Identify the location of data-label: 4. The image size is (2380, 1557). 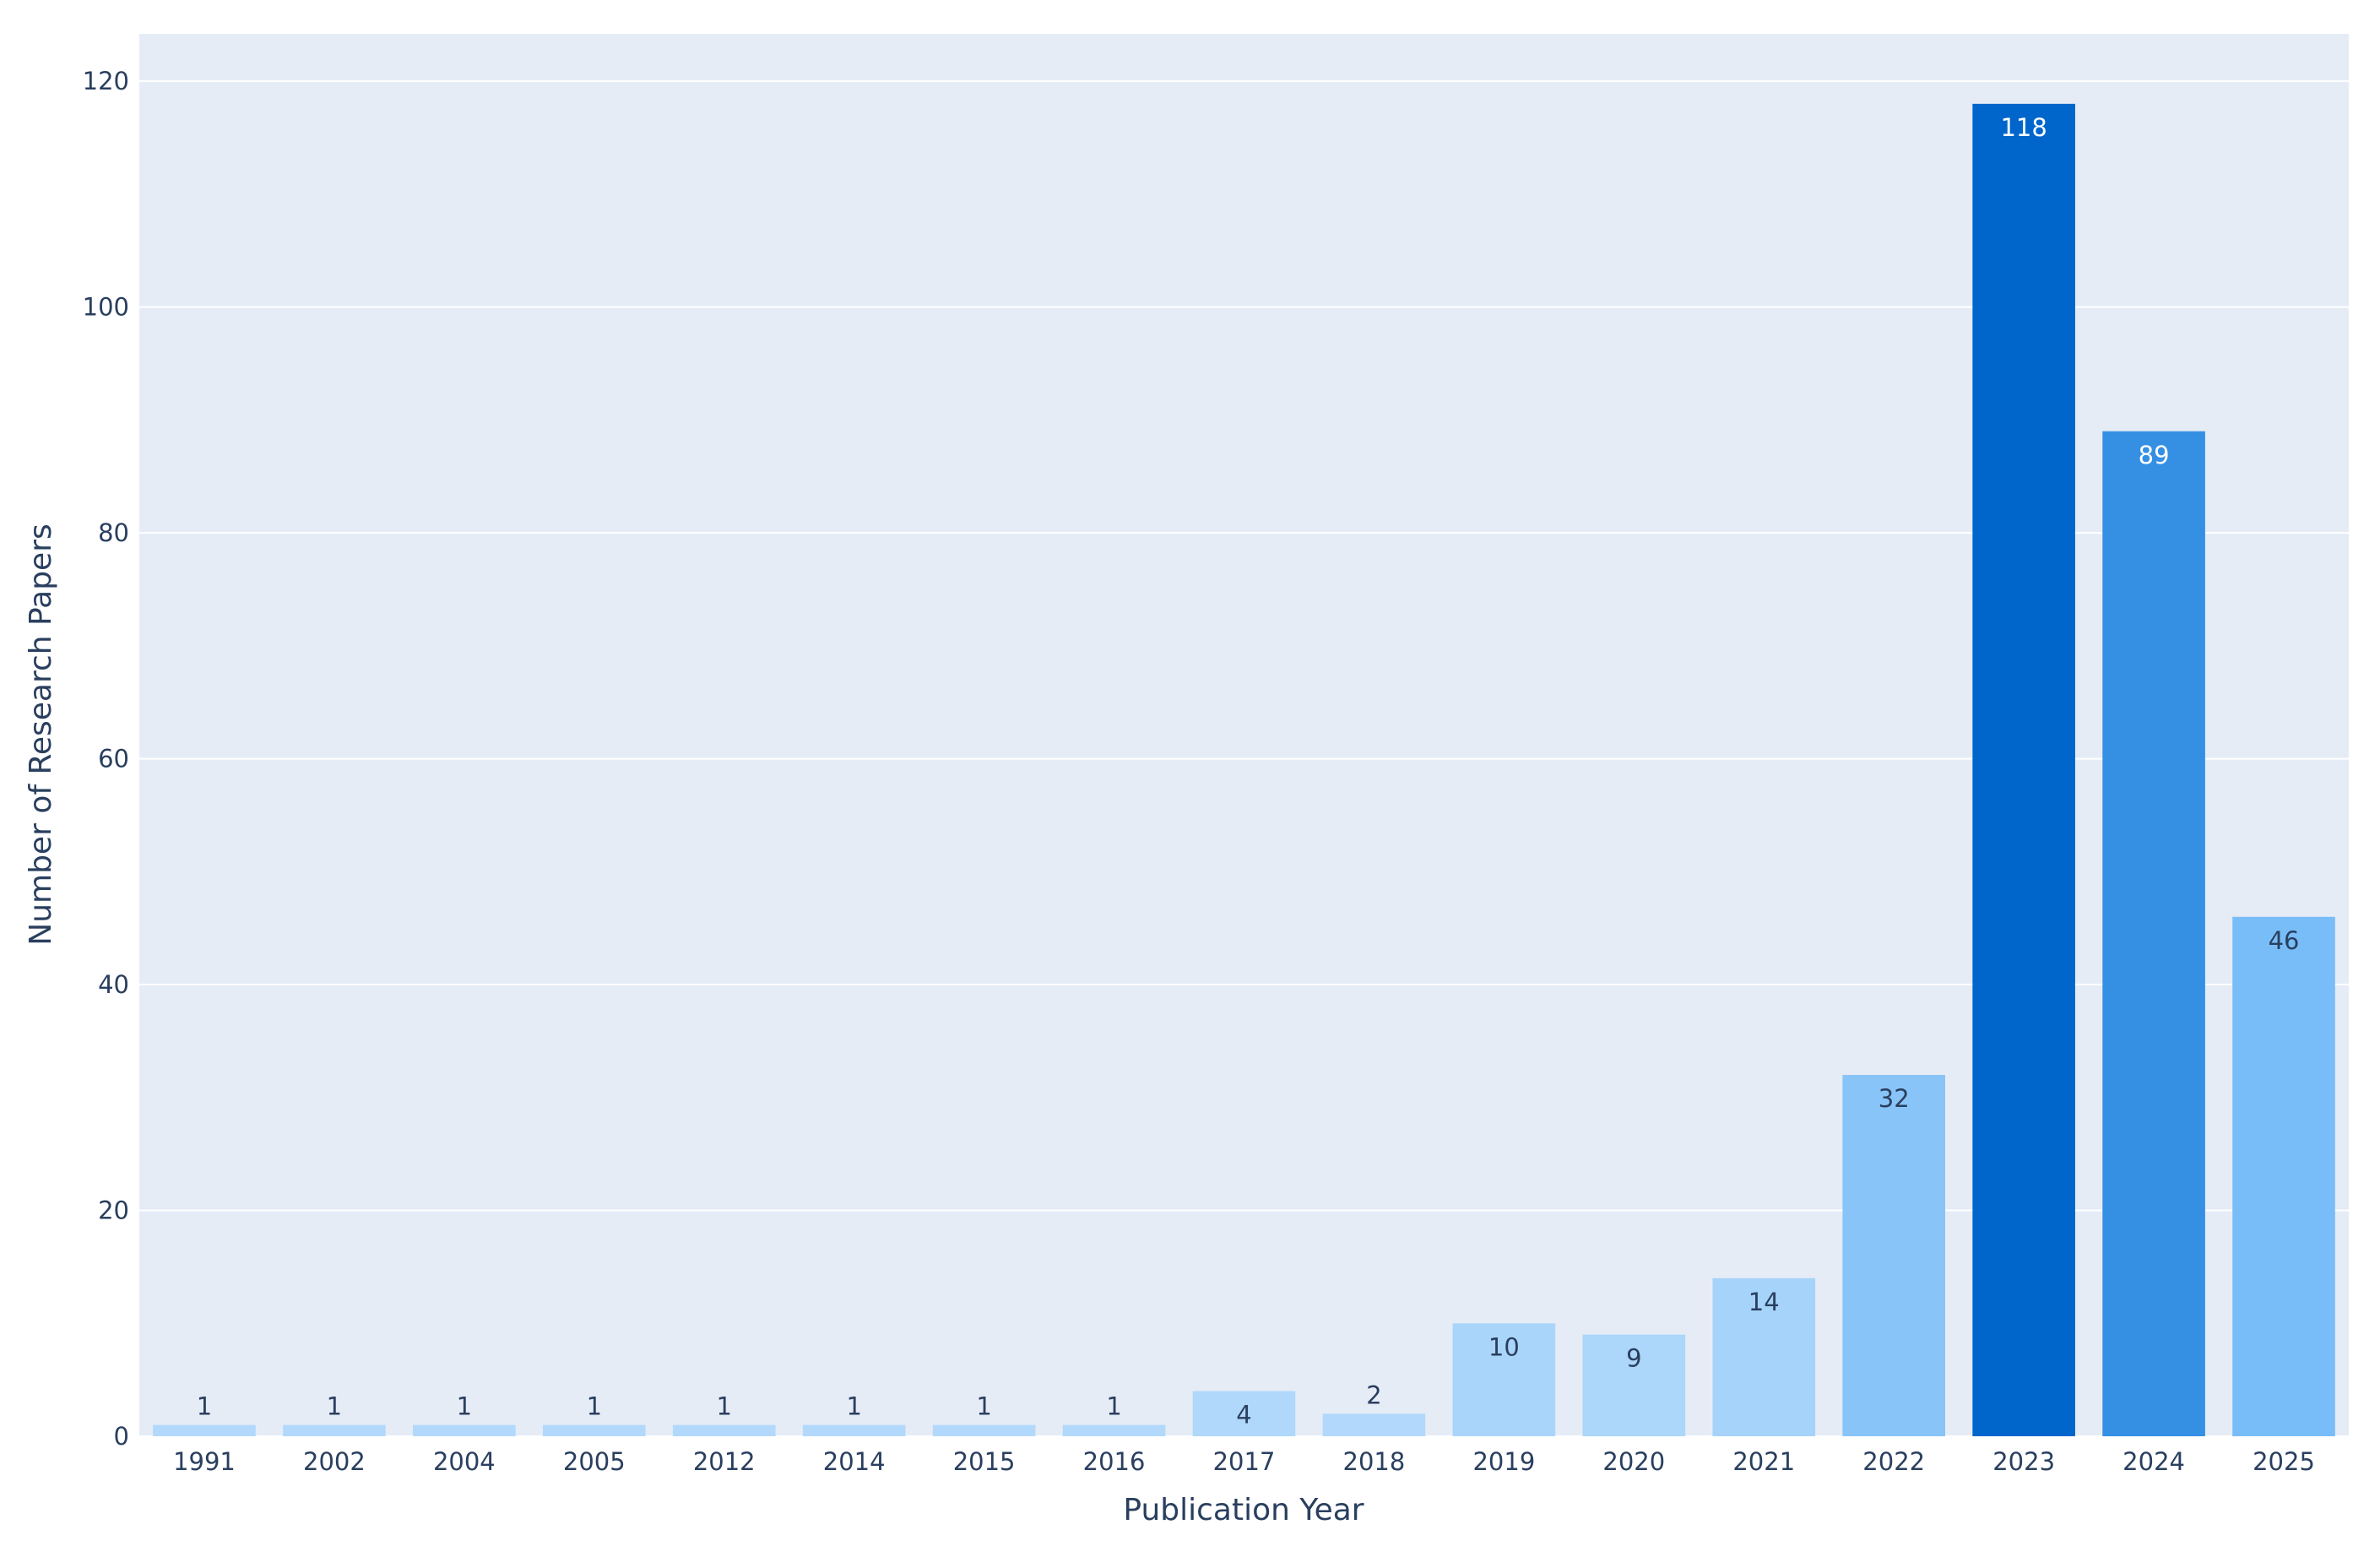
(1243, 1415).